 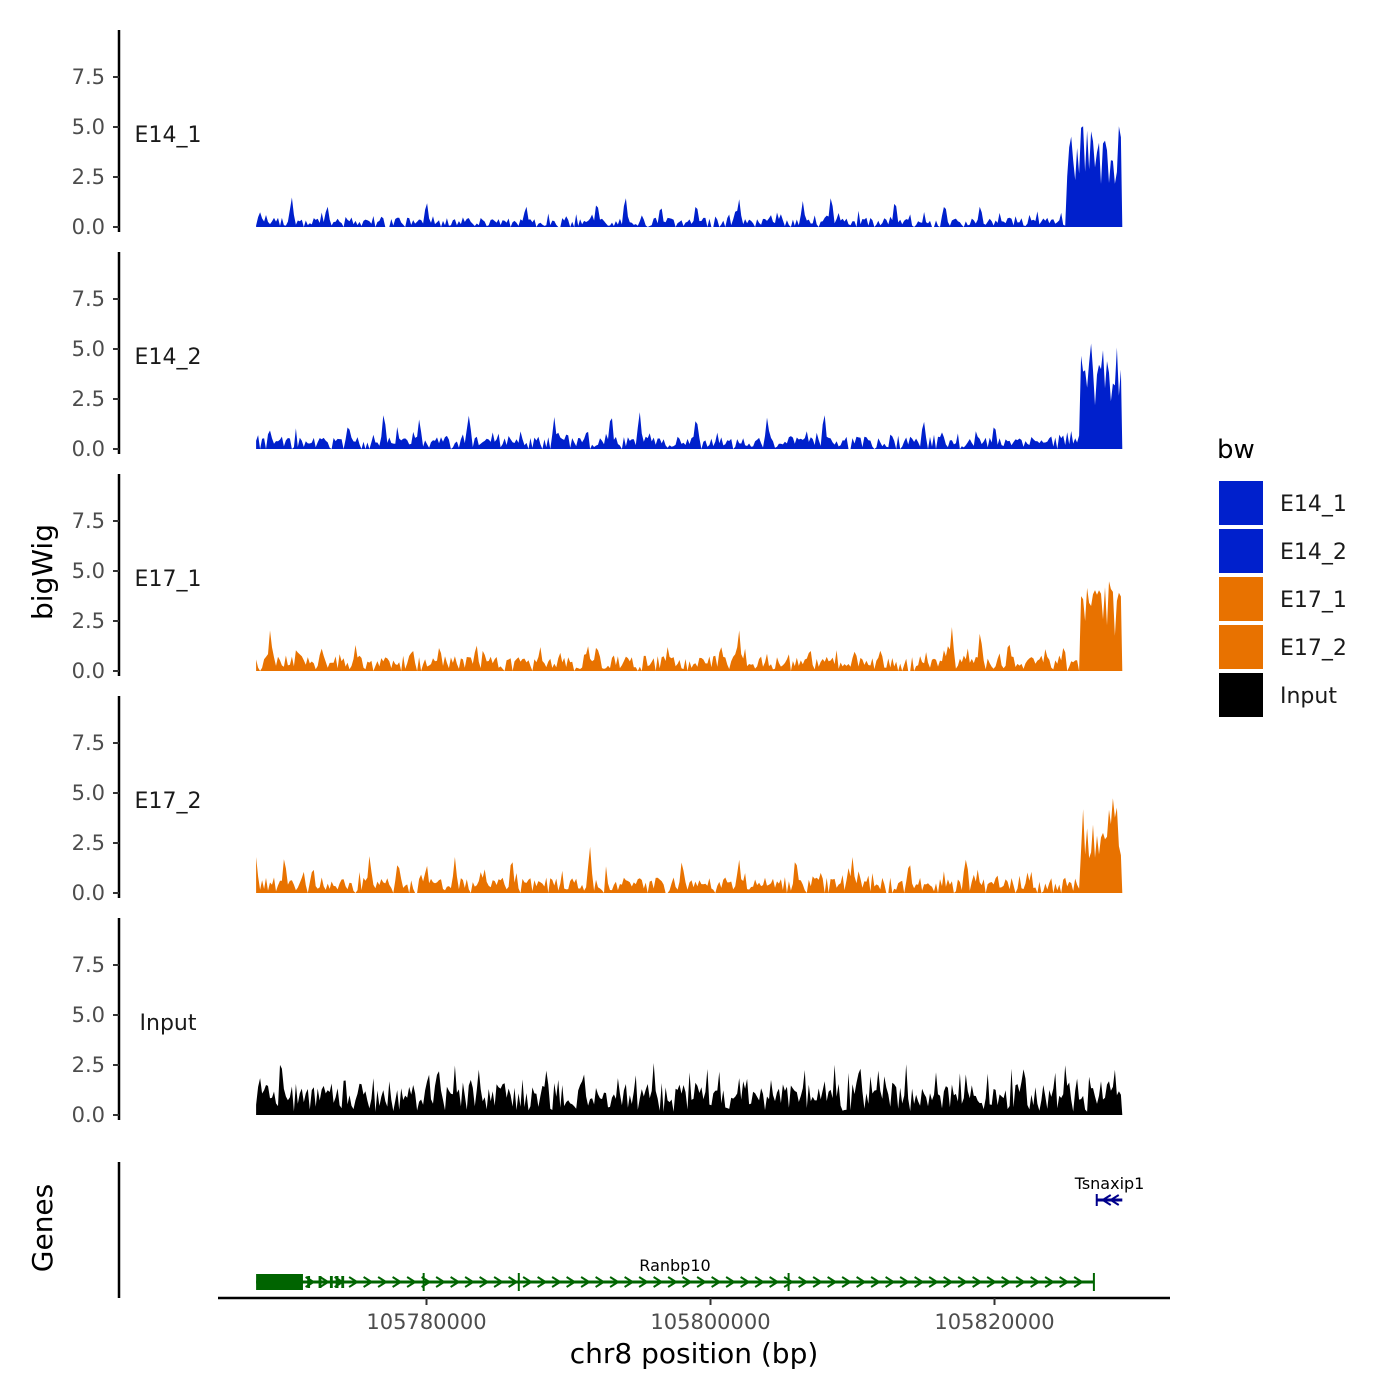 What do you see at coordinates (168, 357) in the screenshot?
I see `track-label: E14_2` at bounding box center [168, 357].